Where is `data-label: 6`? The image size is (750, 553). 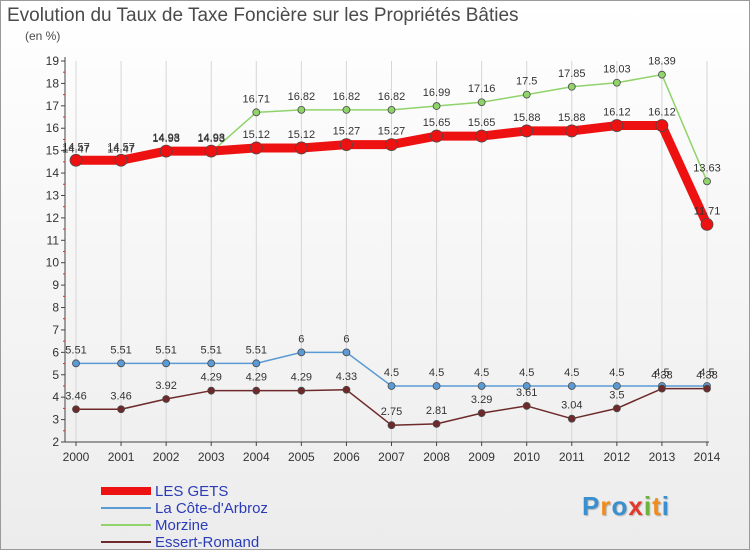
data-label: 6 is located at coordinates (346, 339).